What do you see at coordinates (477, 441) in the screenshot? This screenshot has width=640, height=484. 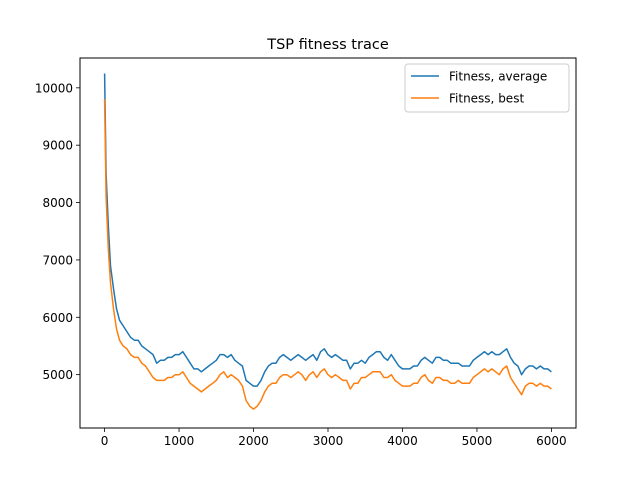 I see `x-tick-label: 5000` at bounding box center [477, 441].